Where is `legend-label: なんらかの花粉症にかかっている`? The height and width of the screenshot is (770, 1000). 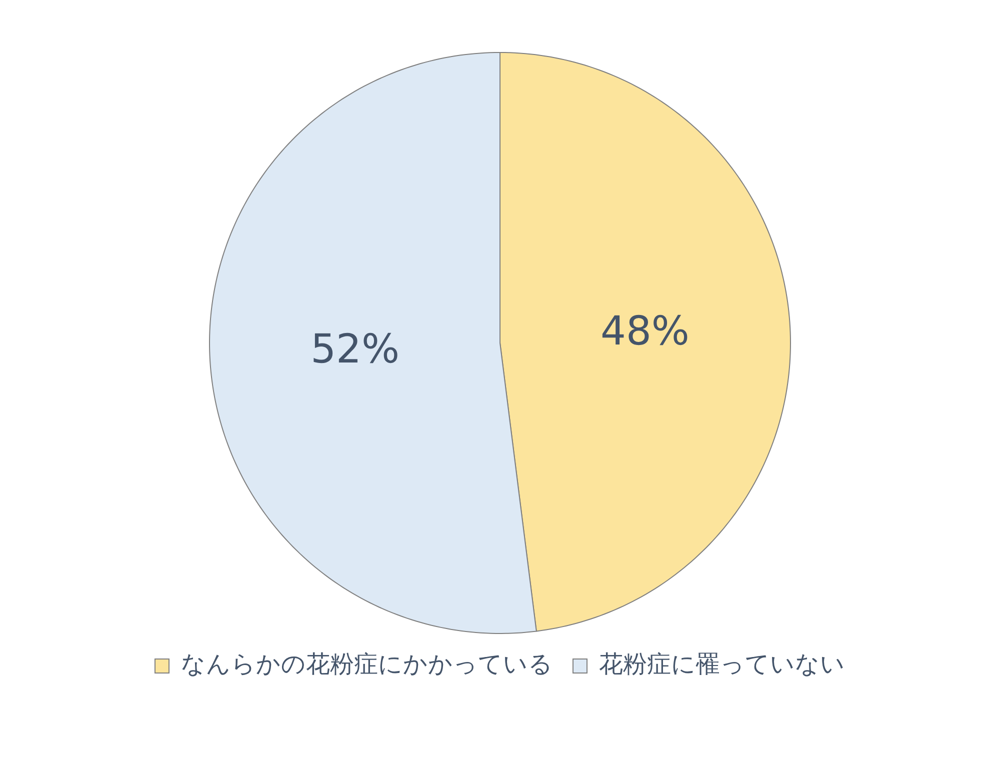
legend-label: なんらかの花粉症にかかっている is located at coordinates (367, 664).